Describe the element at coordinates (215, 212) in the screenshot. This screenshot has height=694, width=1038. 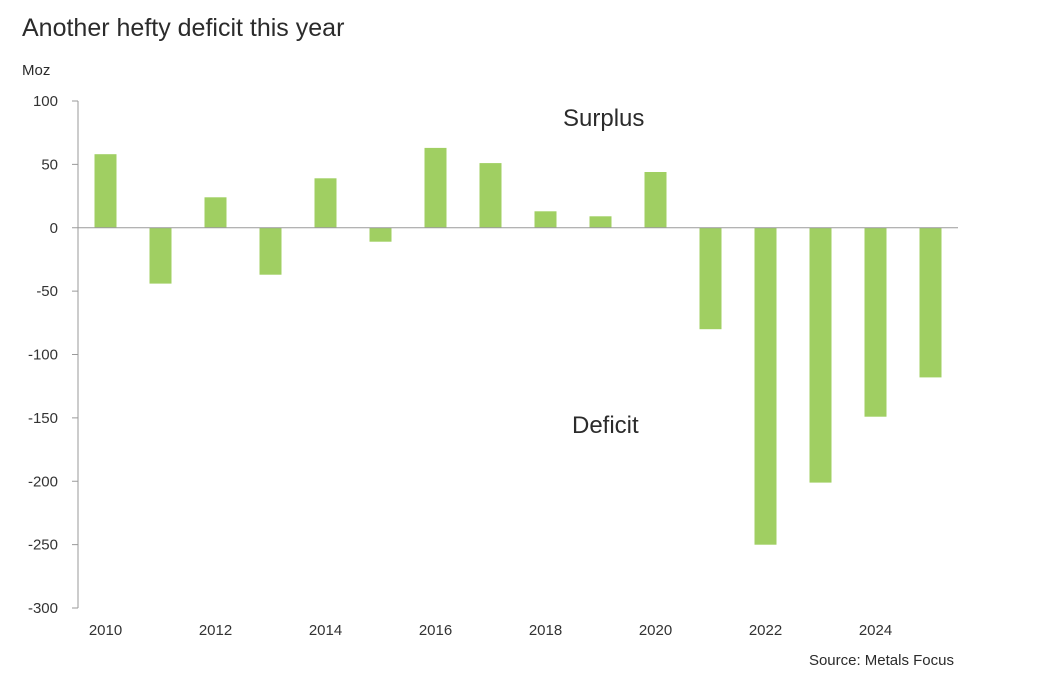
I see `bar-2012` at that location.